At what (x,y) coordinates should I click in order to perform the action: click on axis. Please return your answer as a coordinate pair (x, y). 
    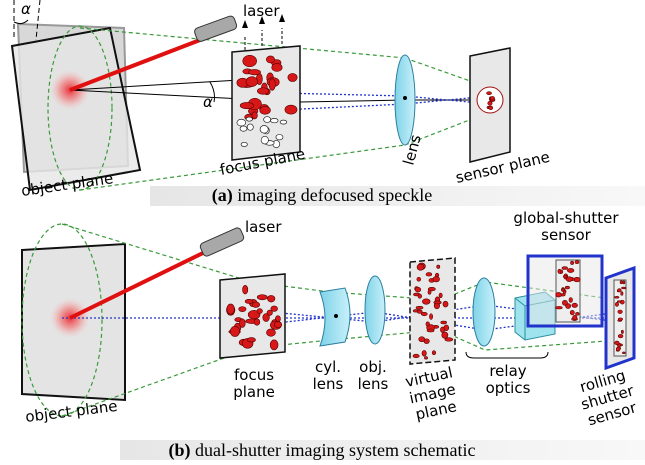
    Looking at the image, I should click on (279, 96).